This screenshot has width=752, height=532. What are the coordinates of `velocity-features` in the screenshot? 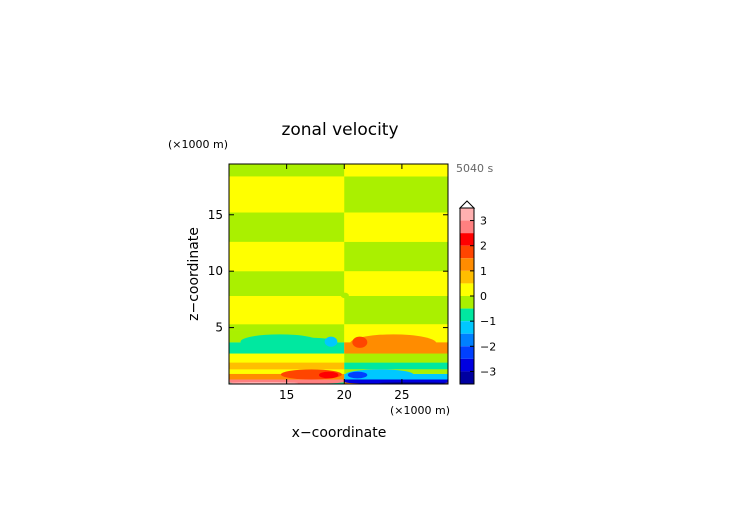 It's located at (338, 338).